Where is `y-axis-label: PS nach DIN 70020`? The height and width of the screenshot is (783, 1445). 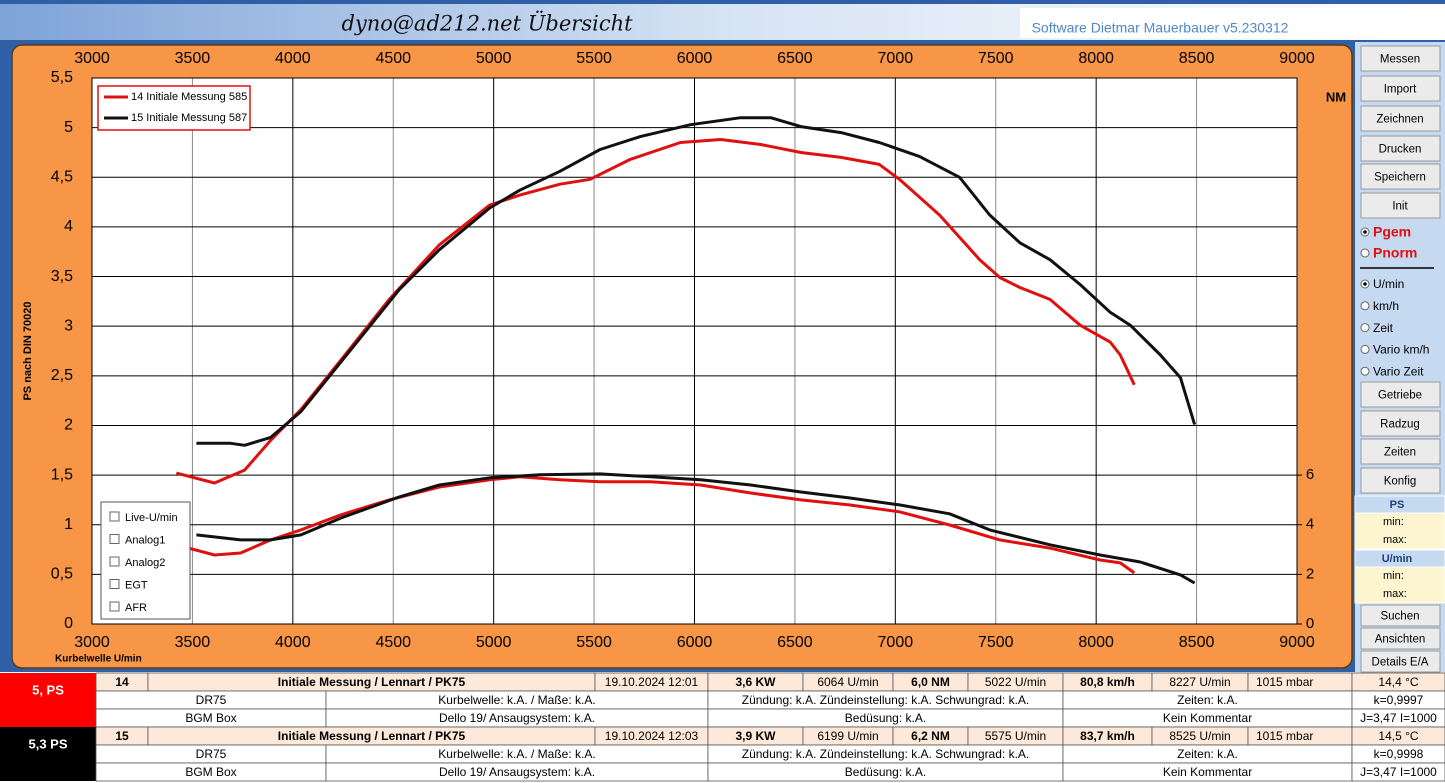
y-axis-label: PS nach DIN 70020 is located at coordinates (28, 350).